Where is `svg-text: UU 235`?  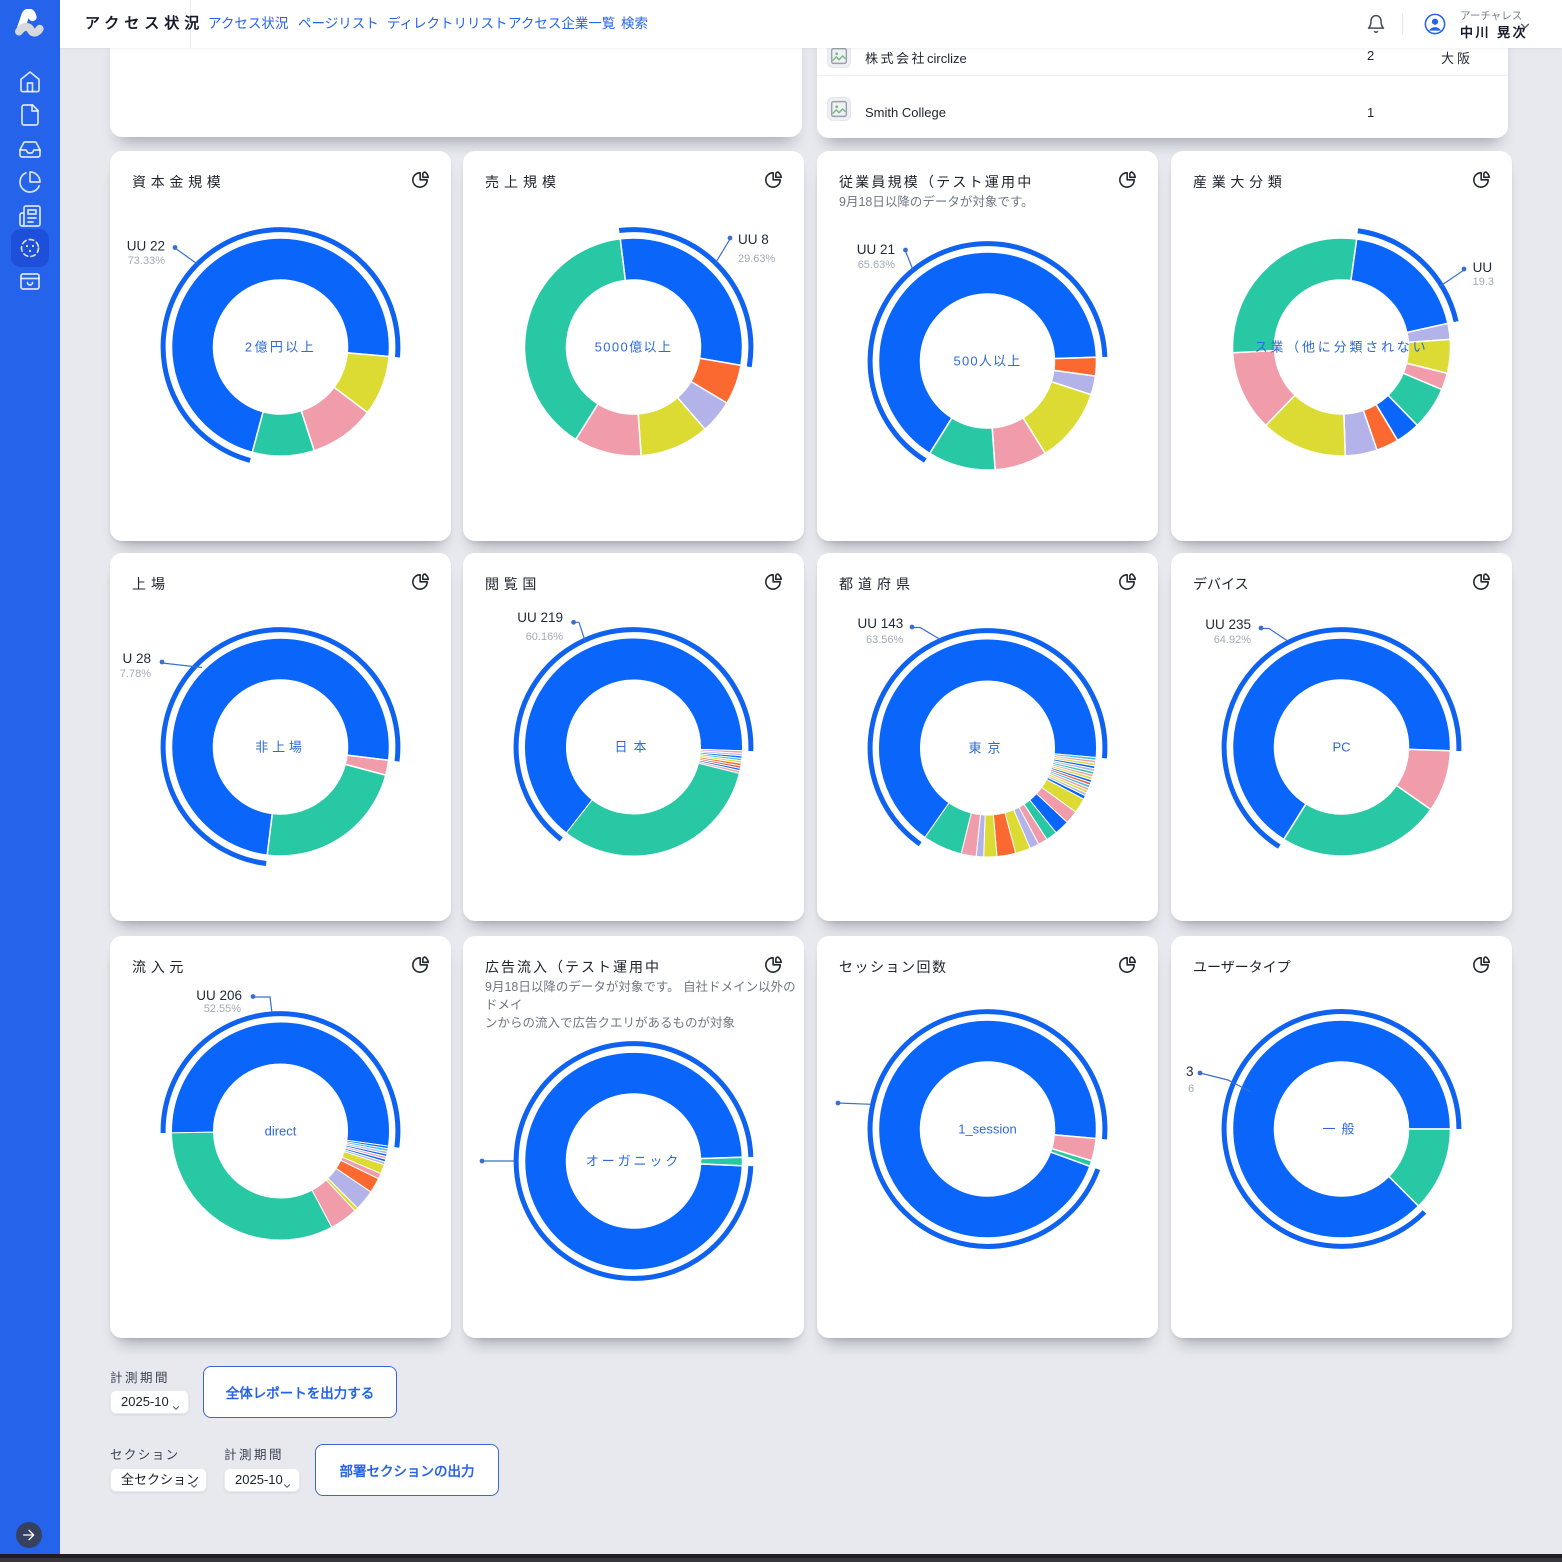
svg-text: UU 235 is located at coordinates (1228, 624).